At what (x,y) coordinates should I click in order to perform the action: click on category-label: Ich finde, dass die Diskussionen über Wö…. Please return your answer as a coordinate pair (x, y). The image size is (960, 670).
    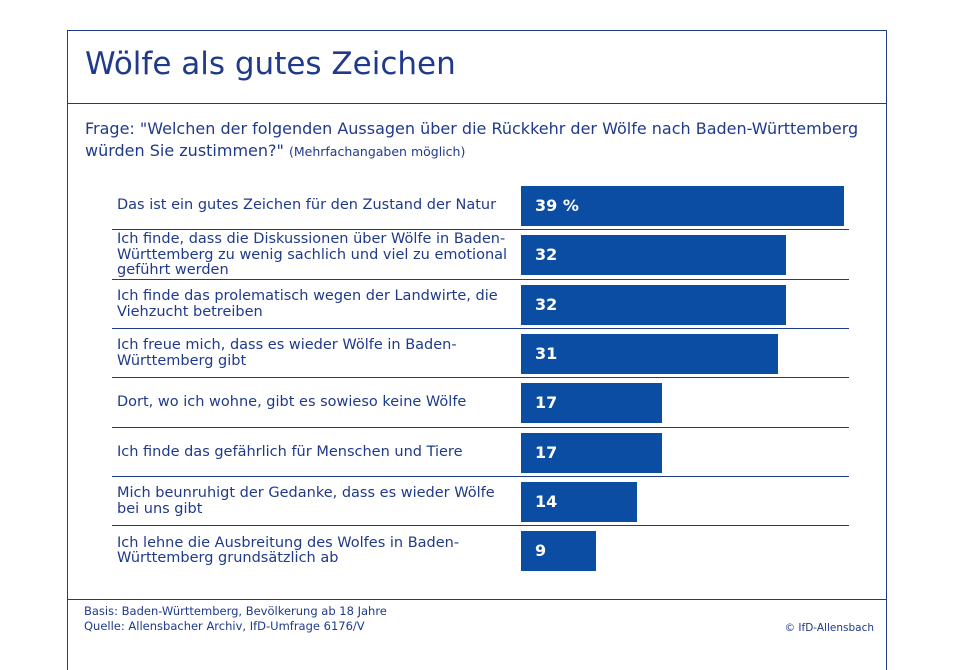
    Looking at the image, I should click on (312, 255).